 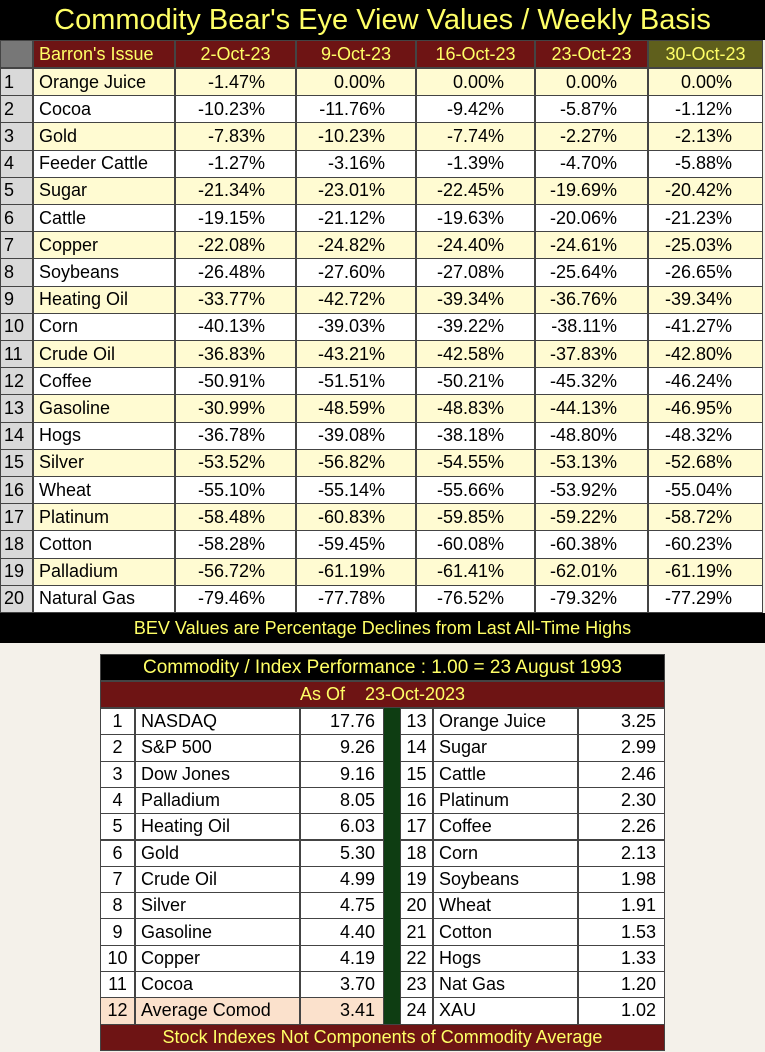 What do you see at coordinates (505, 879) in the screenshot?
I see `item-name: Soybeans` at bounding box center [505, 879].